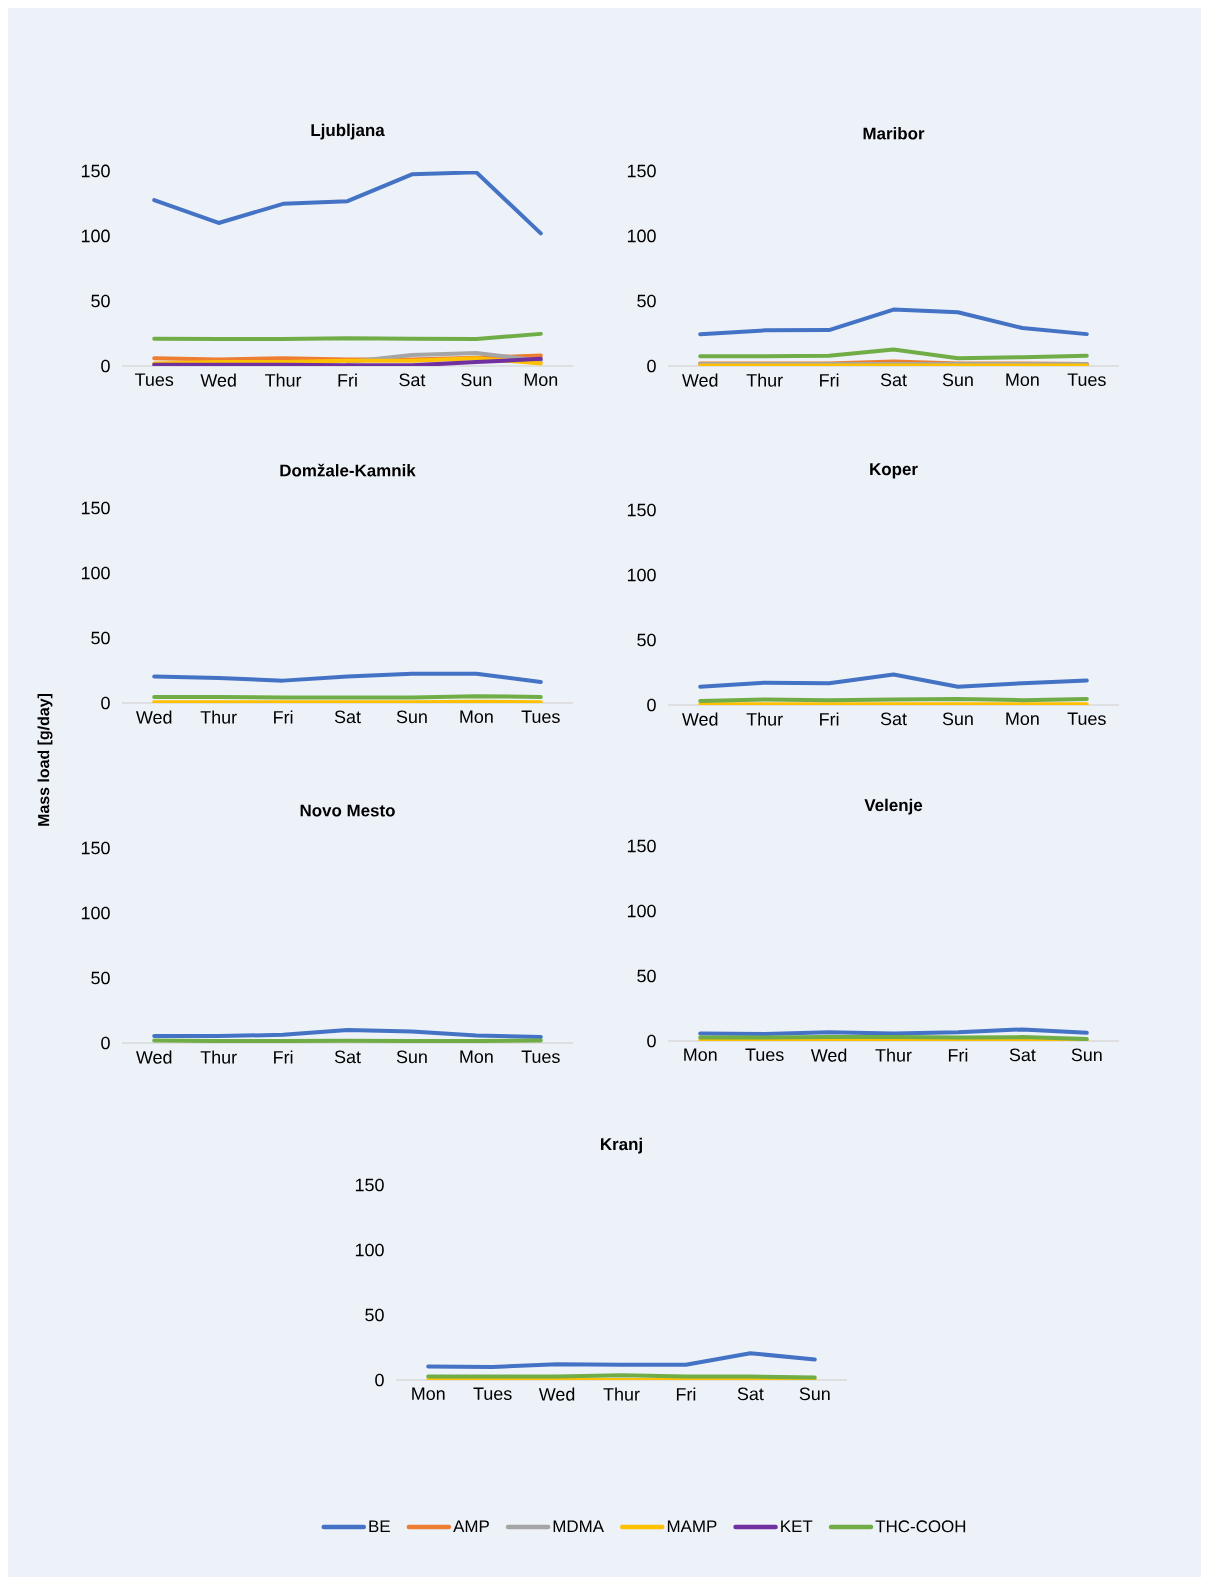  Describe the element at coordinates (379, 1526) in the screenshot. I see `legend-label: BE` at that location.